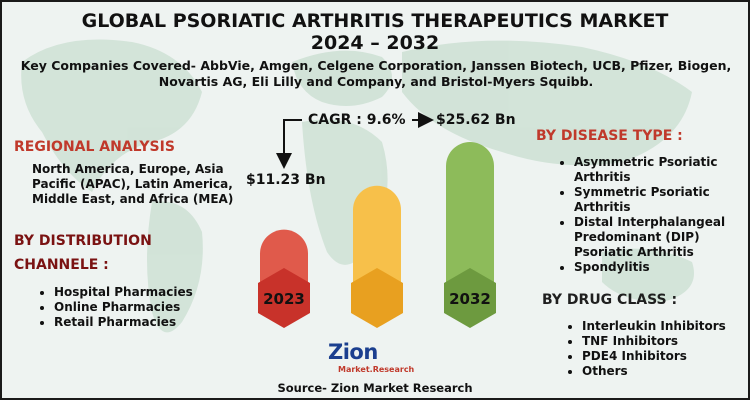 Image resolution: width=750 pixels, height=400 pixels. I want to click on bar-group-mid, so click(377, 256).